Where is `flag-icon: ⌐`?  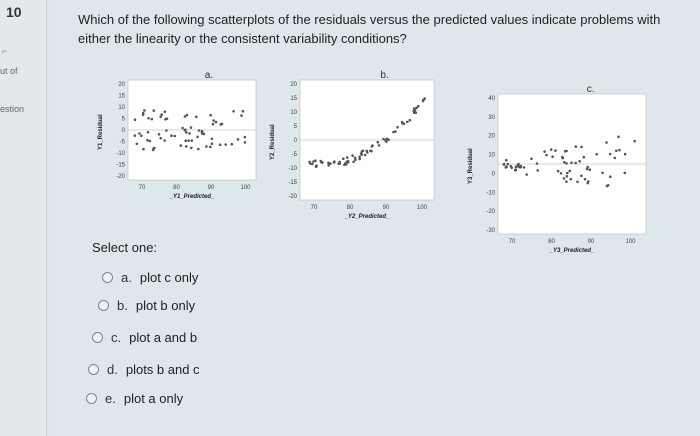 flag-icon: ⌐ is located at coordinates (5, 51).